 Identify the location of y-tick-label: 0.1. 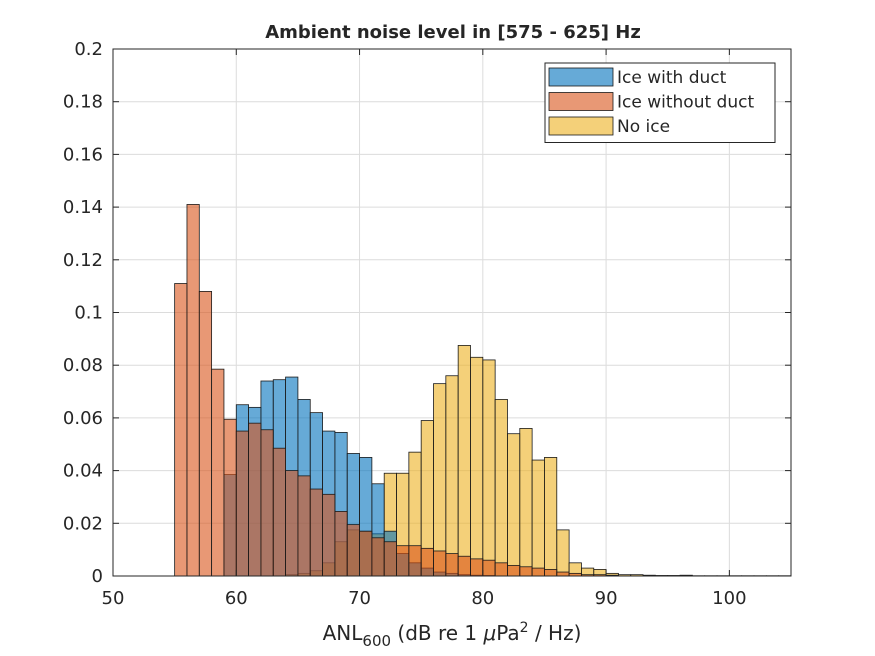
(88, 313).